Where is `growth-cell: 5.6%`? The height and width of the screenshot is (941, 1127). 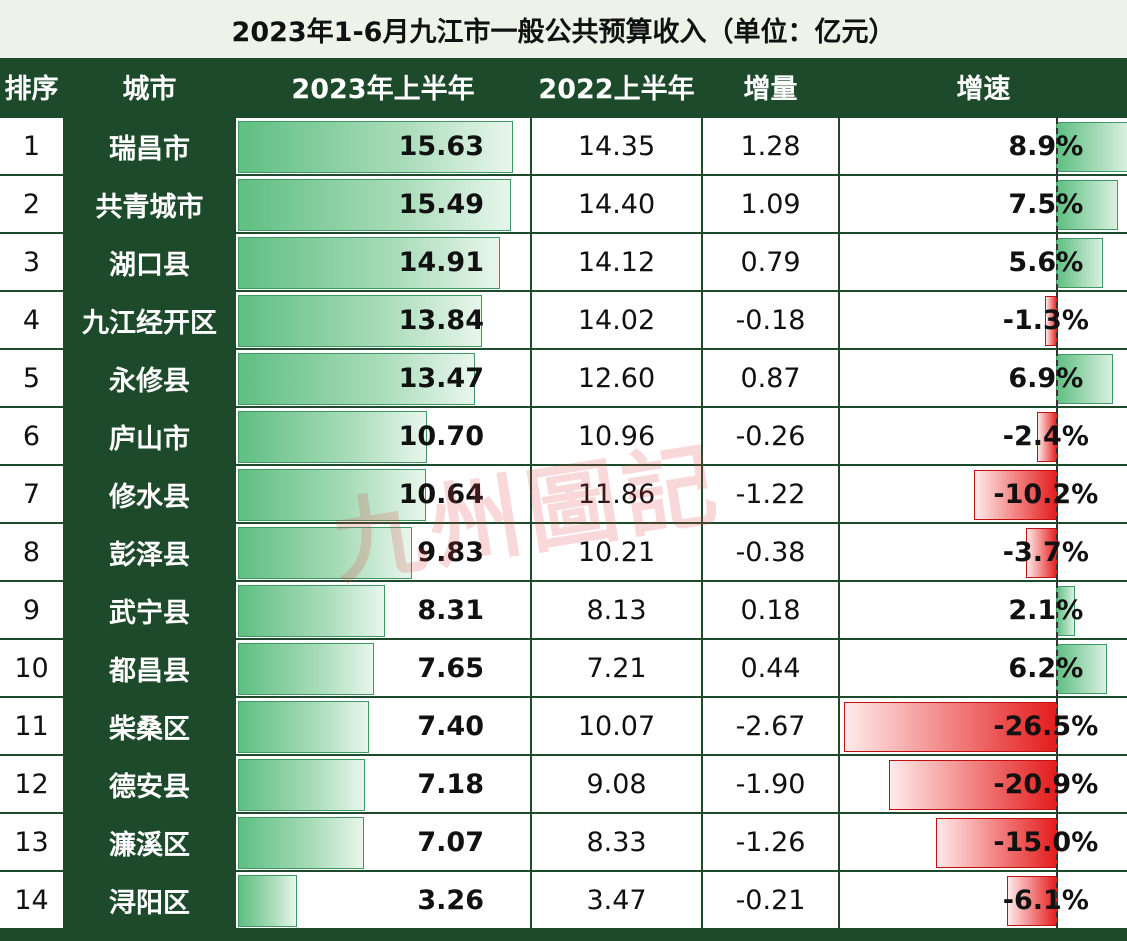
growth-cell: 5.6% is located at coordinates (983, 262).